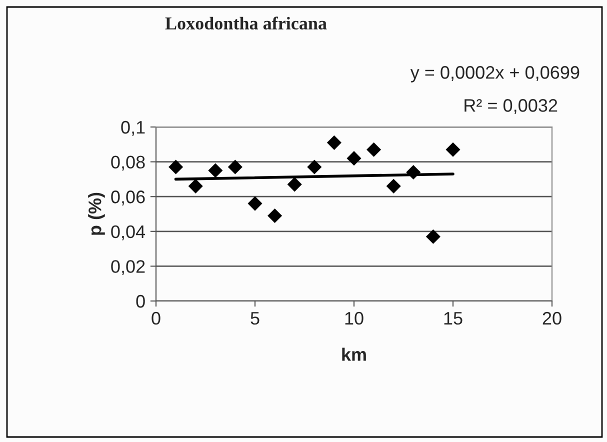 The image size is (607, 442). What do you see at coordinates (156, 318) in the screenshot?
I see `x-tick-label: 0` at bounding box center [156, 318].